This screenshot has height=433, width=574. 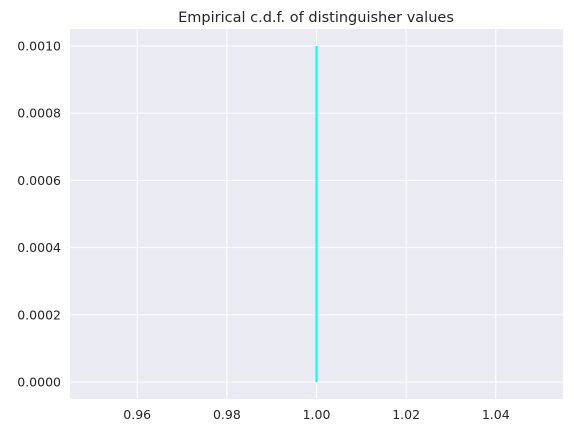 I want to click on x-tick-label: 1.02, so click(x=406, y=414).